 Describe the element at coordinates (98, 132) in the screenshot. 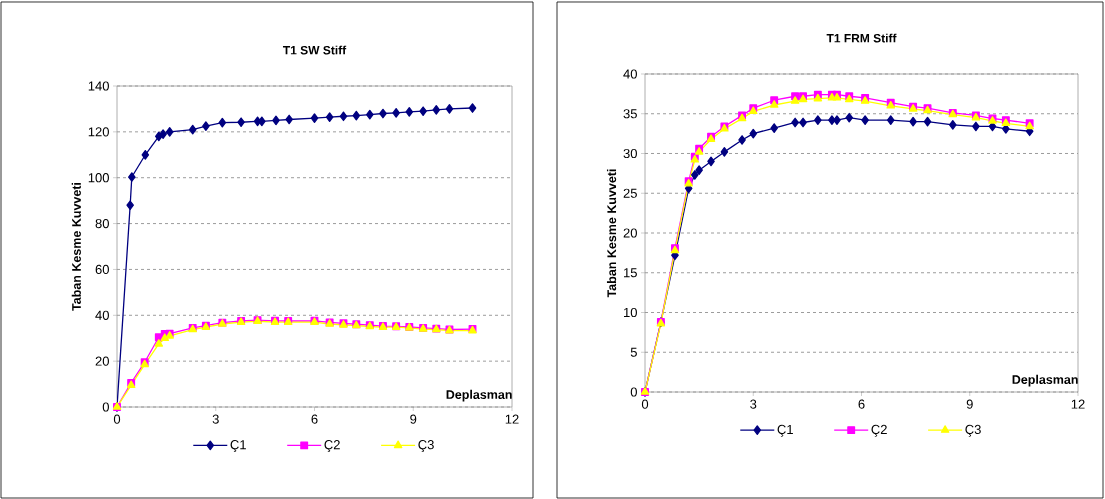

I see `y-tick-label: 120` at that location.